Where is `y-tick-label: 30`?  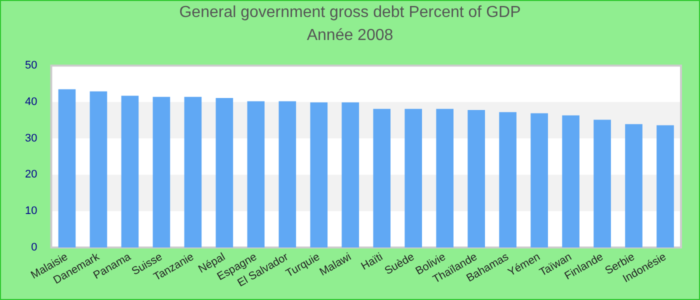 y-tick-label: 30 is located at coordinates (31, 138).